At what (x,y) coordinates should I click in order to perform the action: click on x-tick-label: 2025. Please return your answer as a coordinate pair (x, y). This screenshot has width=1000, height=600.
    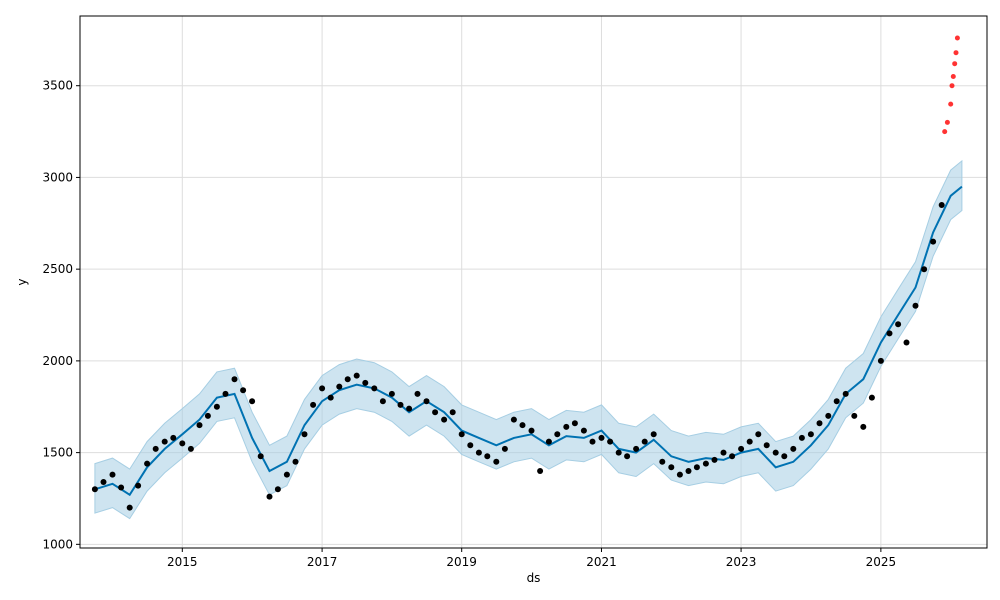
    Looking at the image, I should click on (881, 562).